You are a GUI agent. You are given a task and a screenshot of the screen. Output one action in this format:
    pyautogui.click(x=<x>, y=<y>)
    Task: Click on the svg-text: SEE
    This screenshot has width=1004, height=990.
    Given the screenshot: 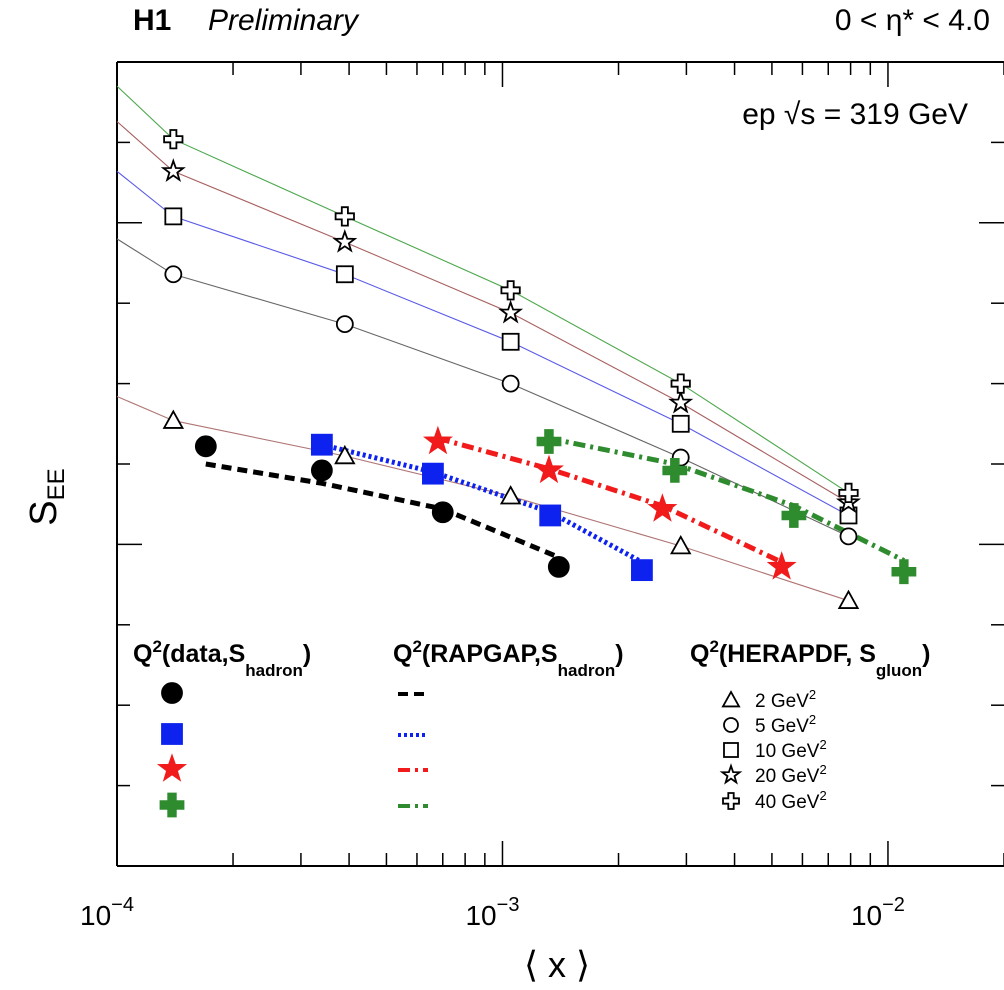 What is the action you would take?
    pyautogui.click(x=46, y=496)
    